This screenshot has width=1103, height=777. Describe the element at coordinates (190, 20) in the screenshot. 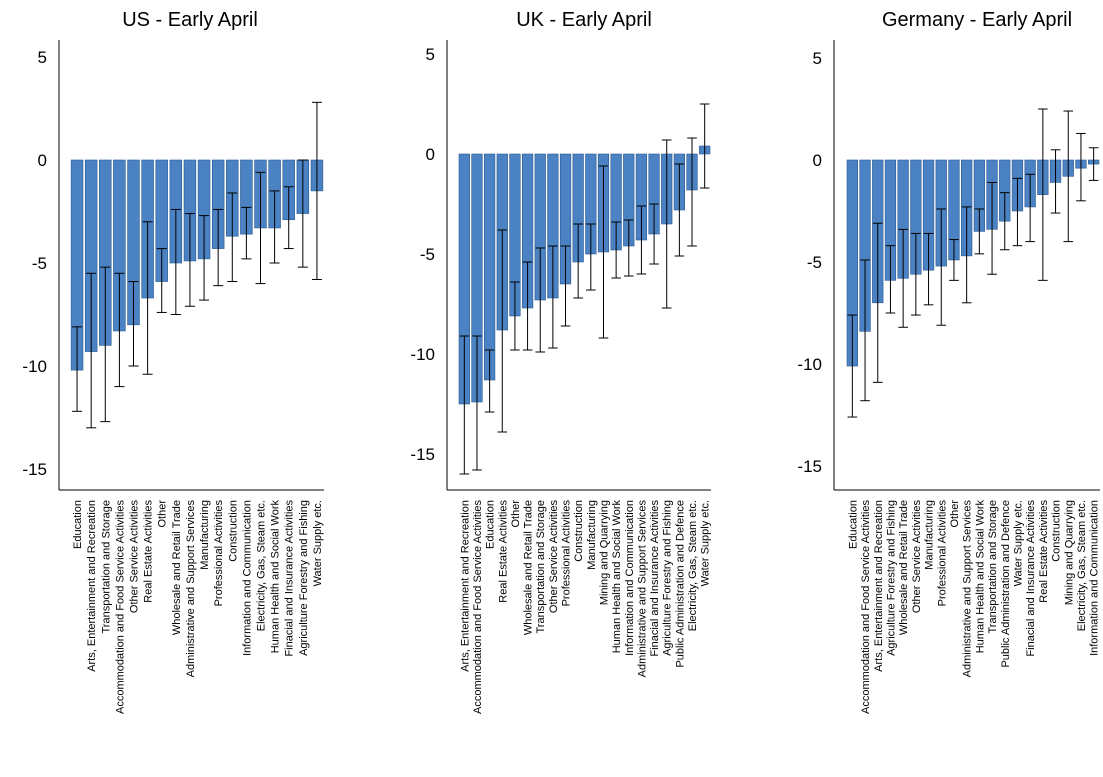

I see `chart-title: US - Early April` at that location.